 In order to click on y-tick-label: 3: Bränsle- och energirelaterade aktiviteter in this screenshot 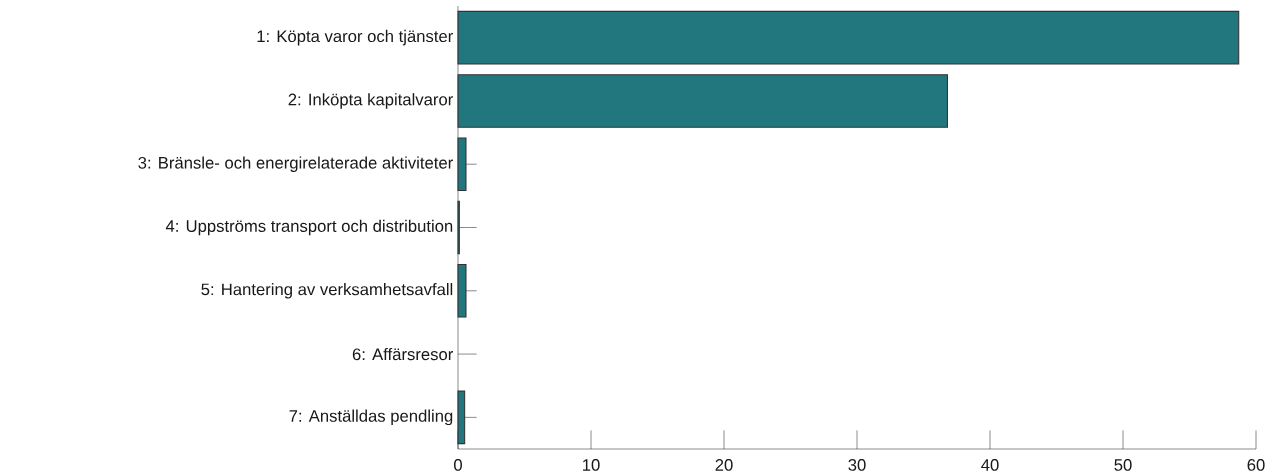, I will do `click(295, 164)`.